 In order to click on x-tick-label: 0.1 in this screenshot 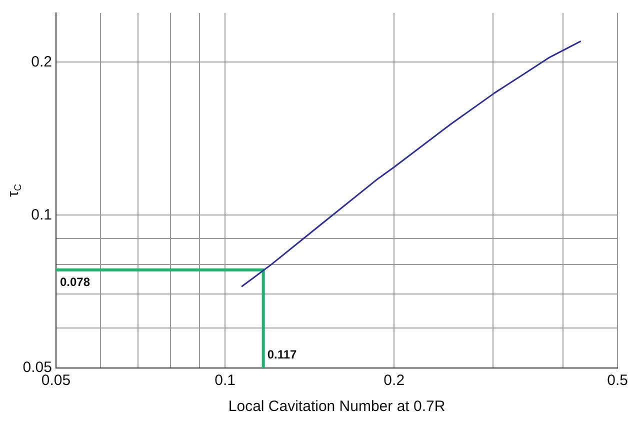, I will do `click(225, 381)`.